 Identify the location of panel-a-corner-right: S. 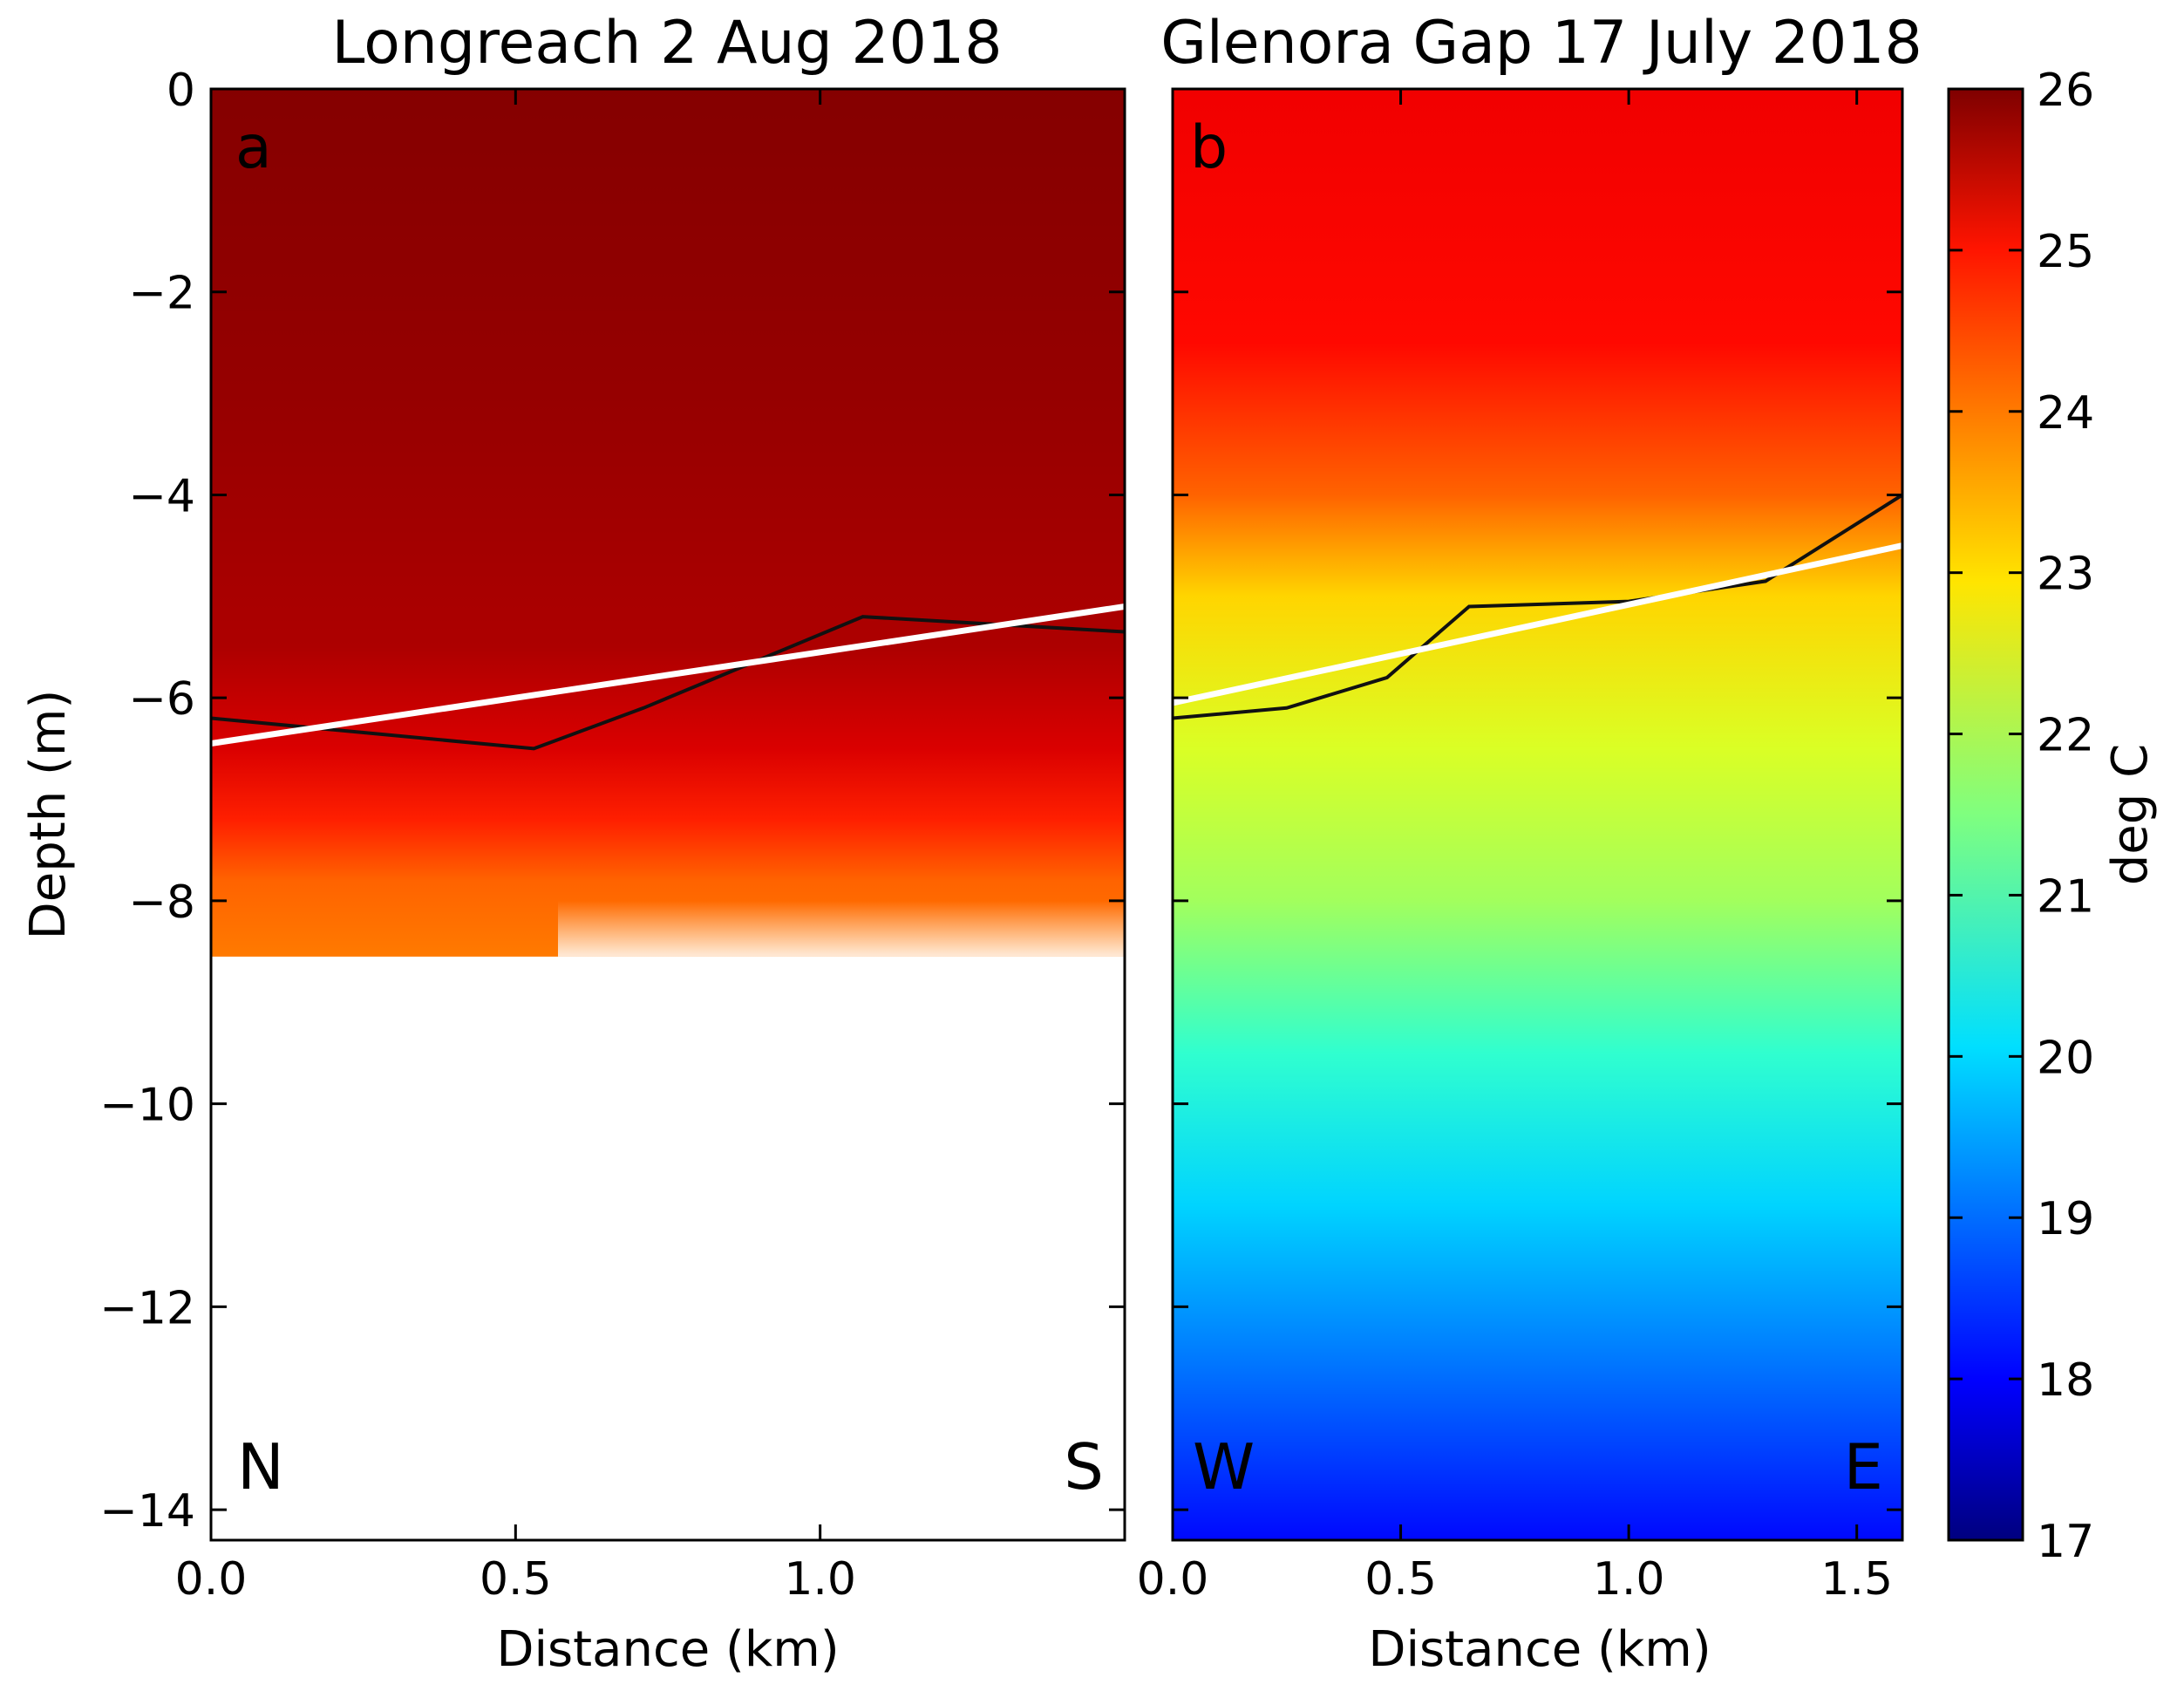
(1084, 1467).